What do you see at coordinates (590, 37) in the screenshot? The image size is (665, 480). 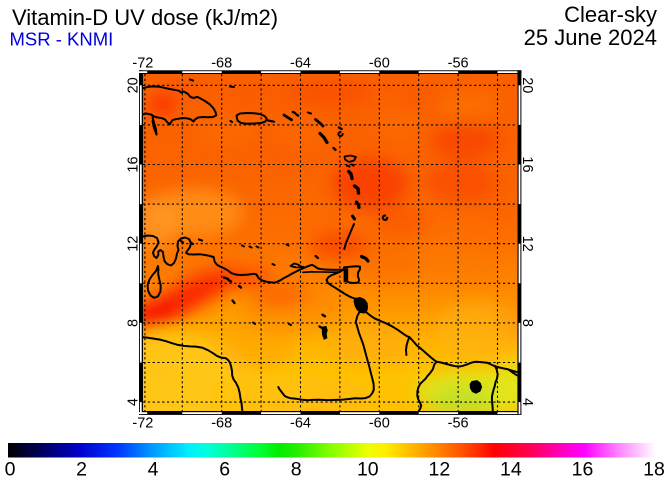 I see `svg-text: 25 June 2024` at bounding box center [590, 37].